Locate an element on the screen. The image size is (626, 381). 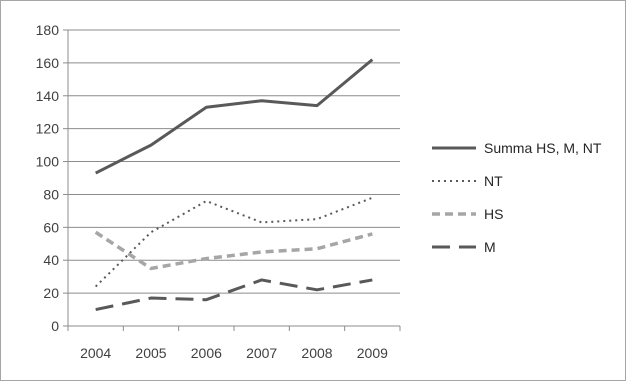
legend-label: NT is located at coordinates (493, 181).